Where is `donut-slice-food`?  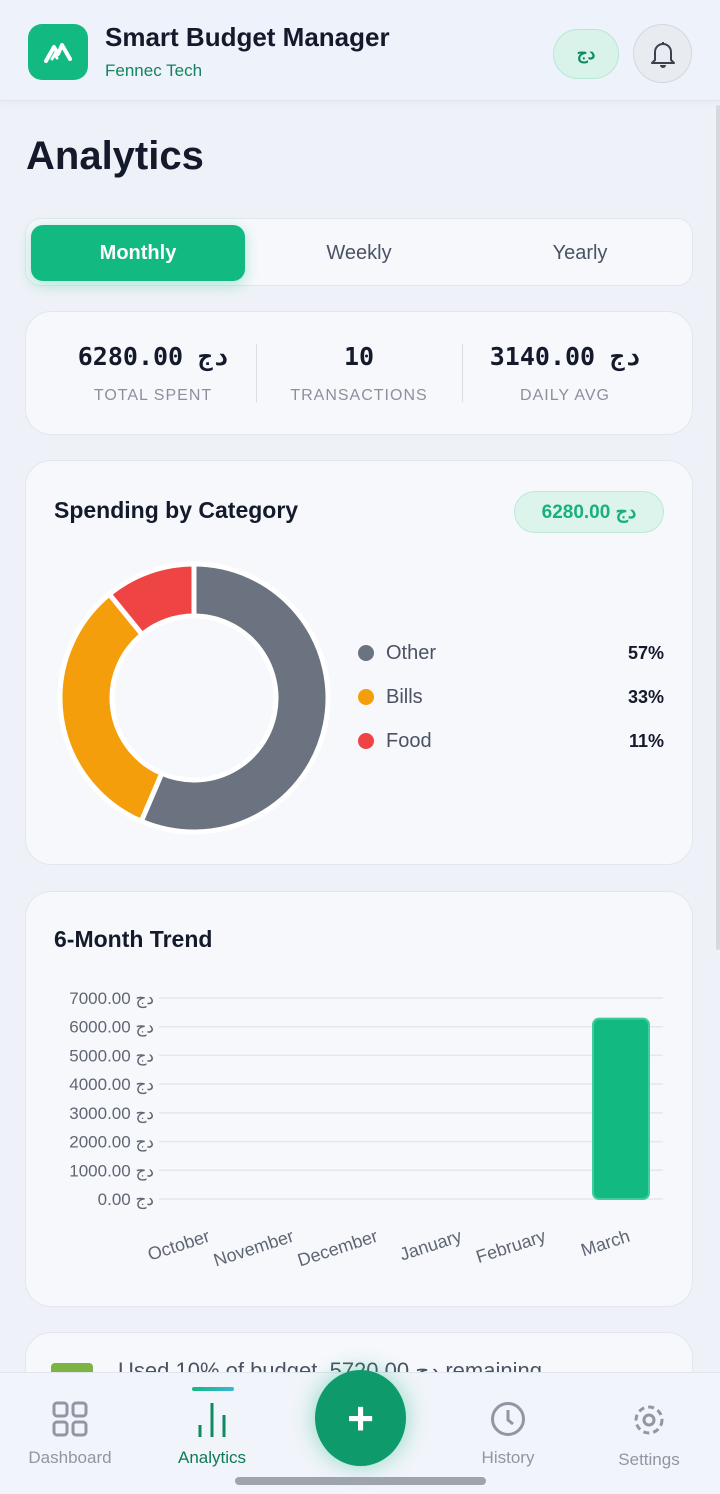
donut-slice-food is located at coordinates (151, 599).